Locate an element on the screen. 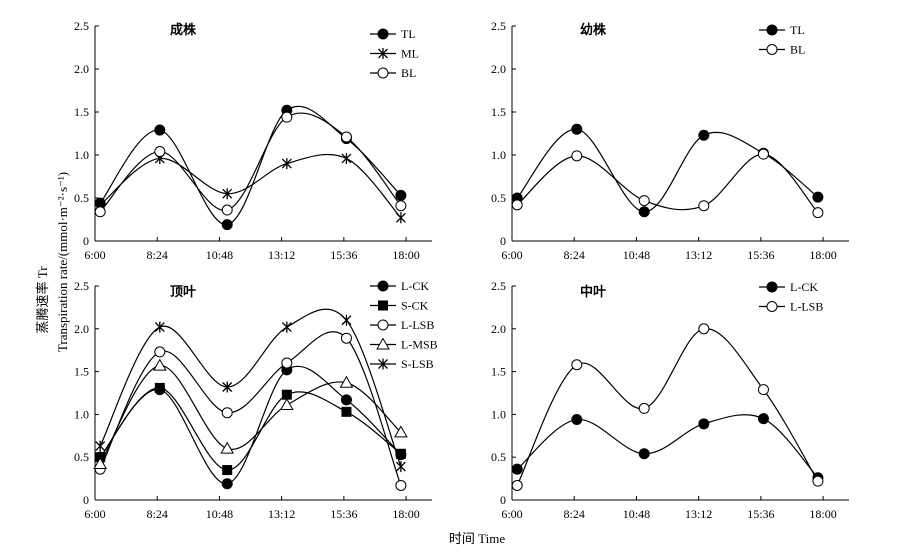 The width and height of the screenshot is (923, 553). legend-label: L-LSB is located at coordinates (417, 325).